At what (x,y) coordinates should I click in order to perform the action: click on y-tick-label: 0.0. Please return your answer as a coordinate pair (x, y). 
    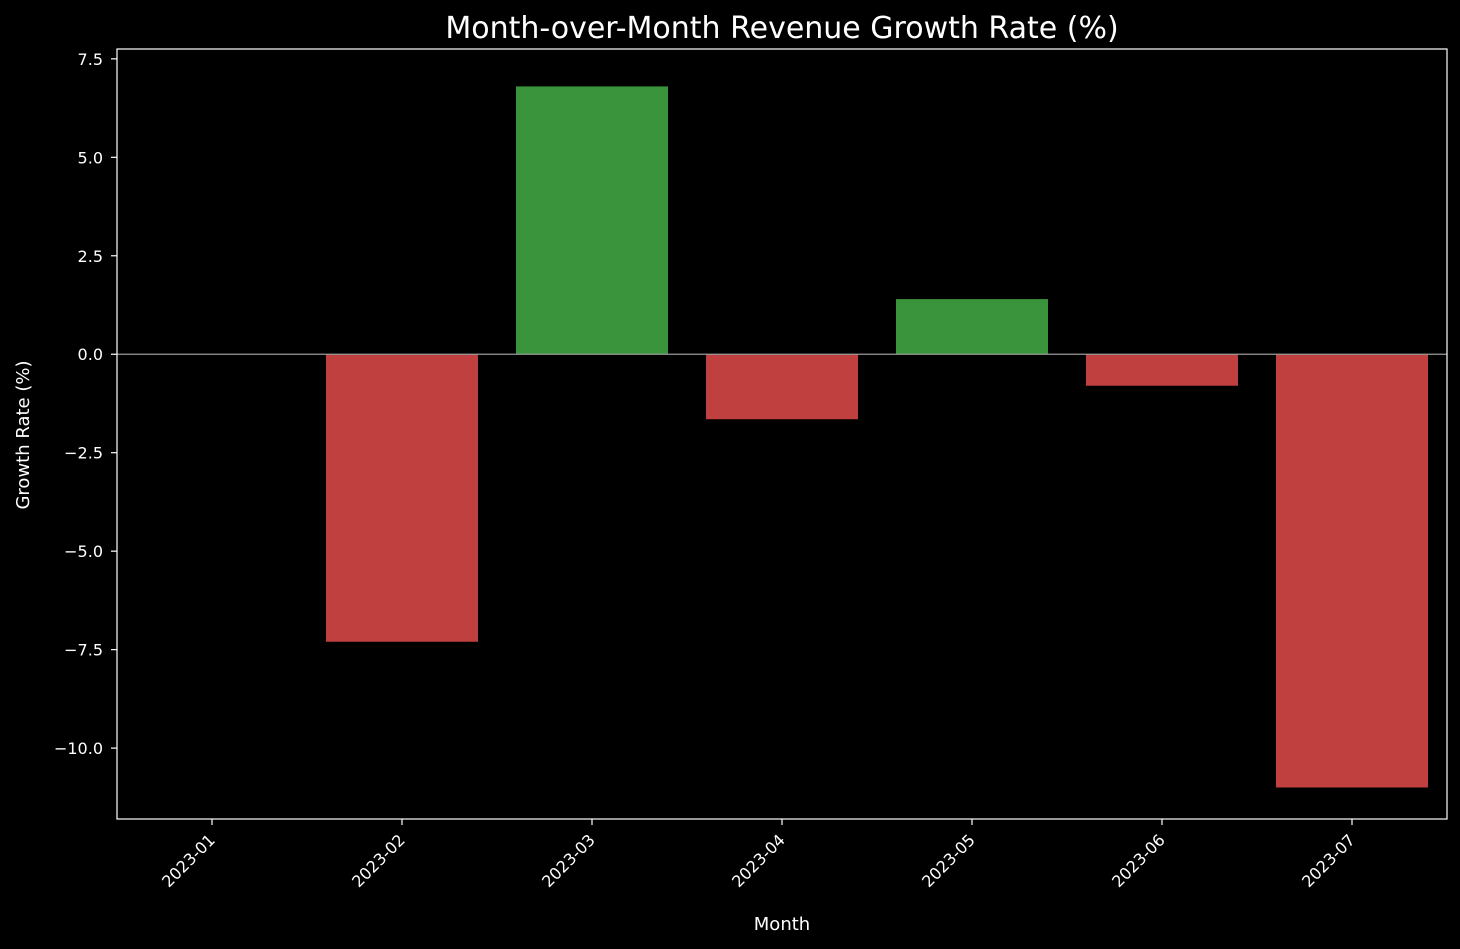
    Looking at the image, I should click on (90, 354).